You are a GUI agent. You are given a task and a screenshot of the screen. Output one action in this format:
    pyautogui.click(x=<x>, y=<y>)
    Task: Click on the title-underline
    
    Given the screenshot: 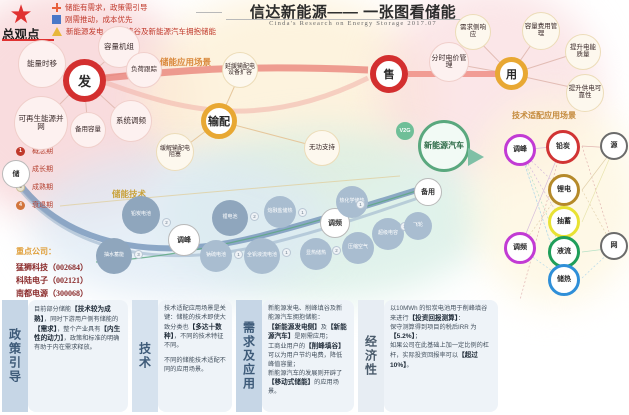 What is the action you would take?
    pyautogui.click(x=355, y=19)
    